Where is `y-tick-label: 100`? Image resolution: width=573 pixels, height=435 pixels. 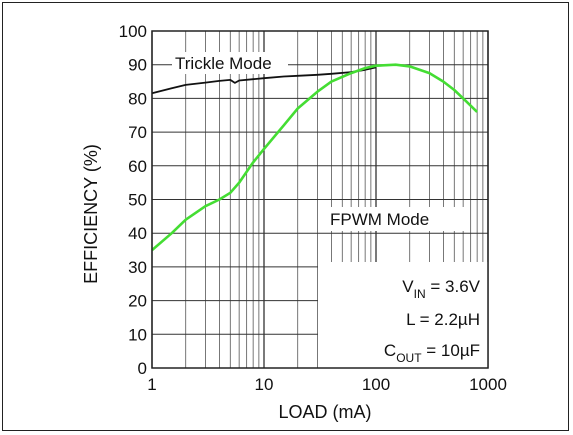
y-tick-label: 100 is located at coordinates (133, 31).